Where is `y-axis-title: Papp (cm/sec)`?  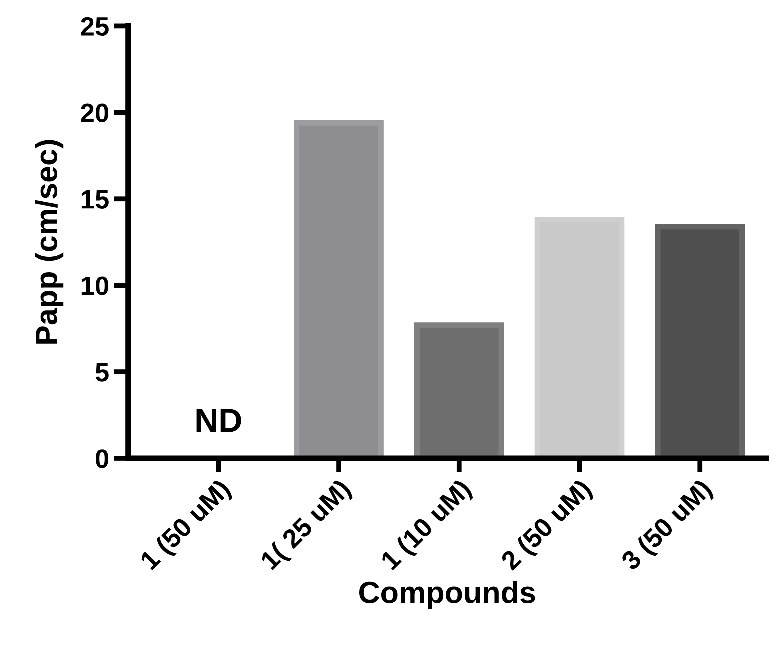
y-axis-title: Papp (cm/sec) is located at coordinates (49, 242).